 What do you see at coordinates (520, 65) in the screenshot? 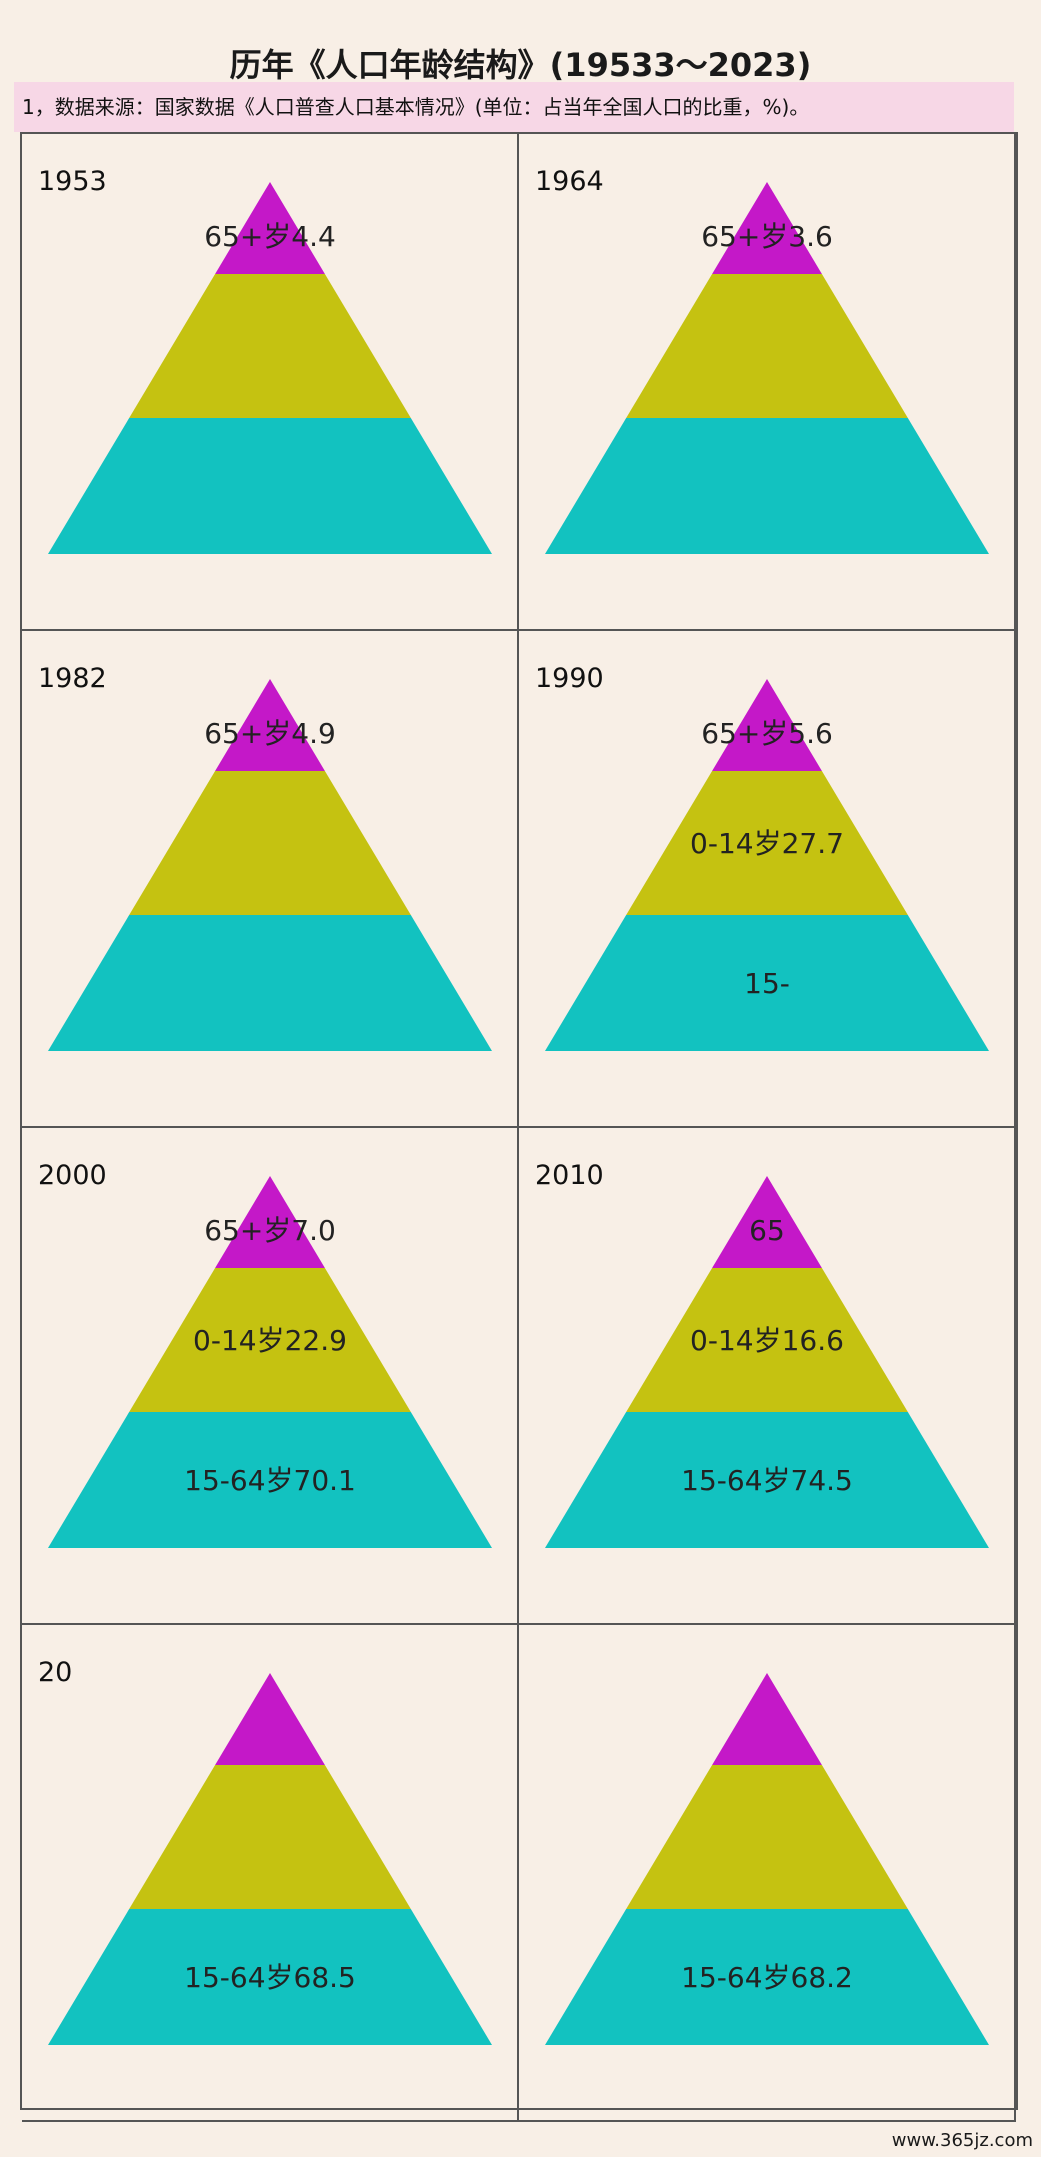
I see `chart-title: 历年《人口年龄结构》(19533～2023)` at bounding box center [520, 65].